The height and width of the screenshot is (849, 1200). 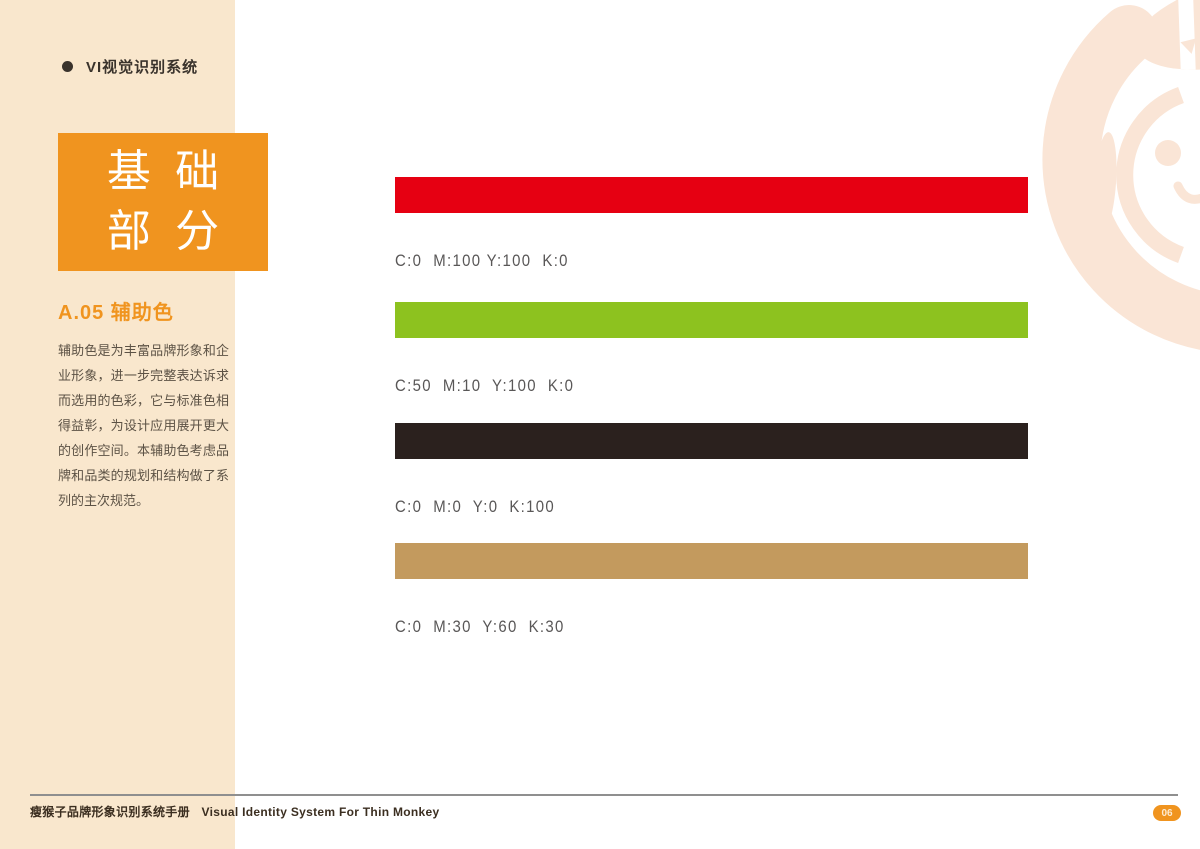 I want to click on color-swatch: C:50 M:10 Y:100 K:0, so click(x=711, y=349).